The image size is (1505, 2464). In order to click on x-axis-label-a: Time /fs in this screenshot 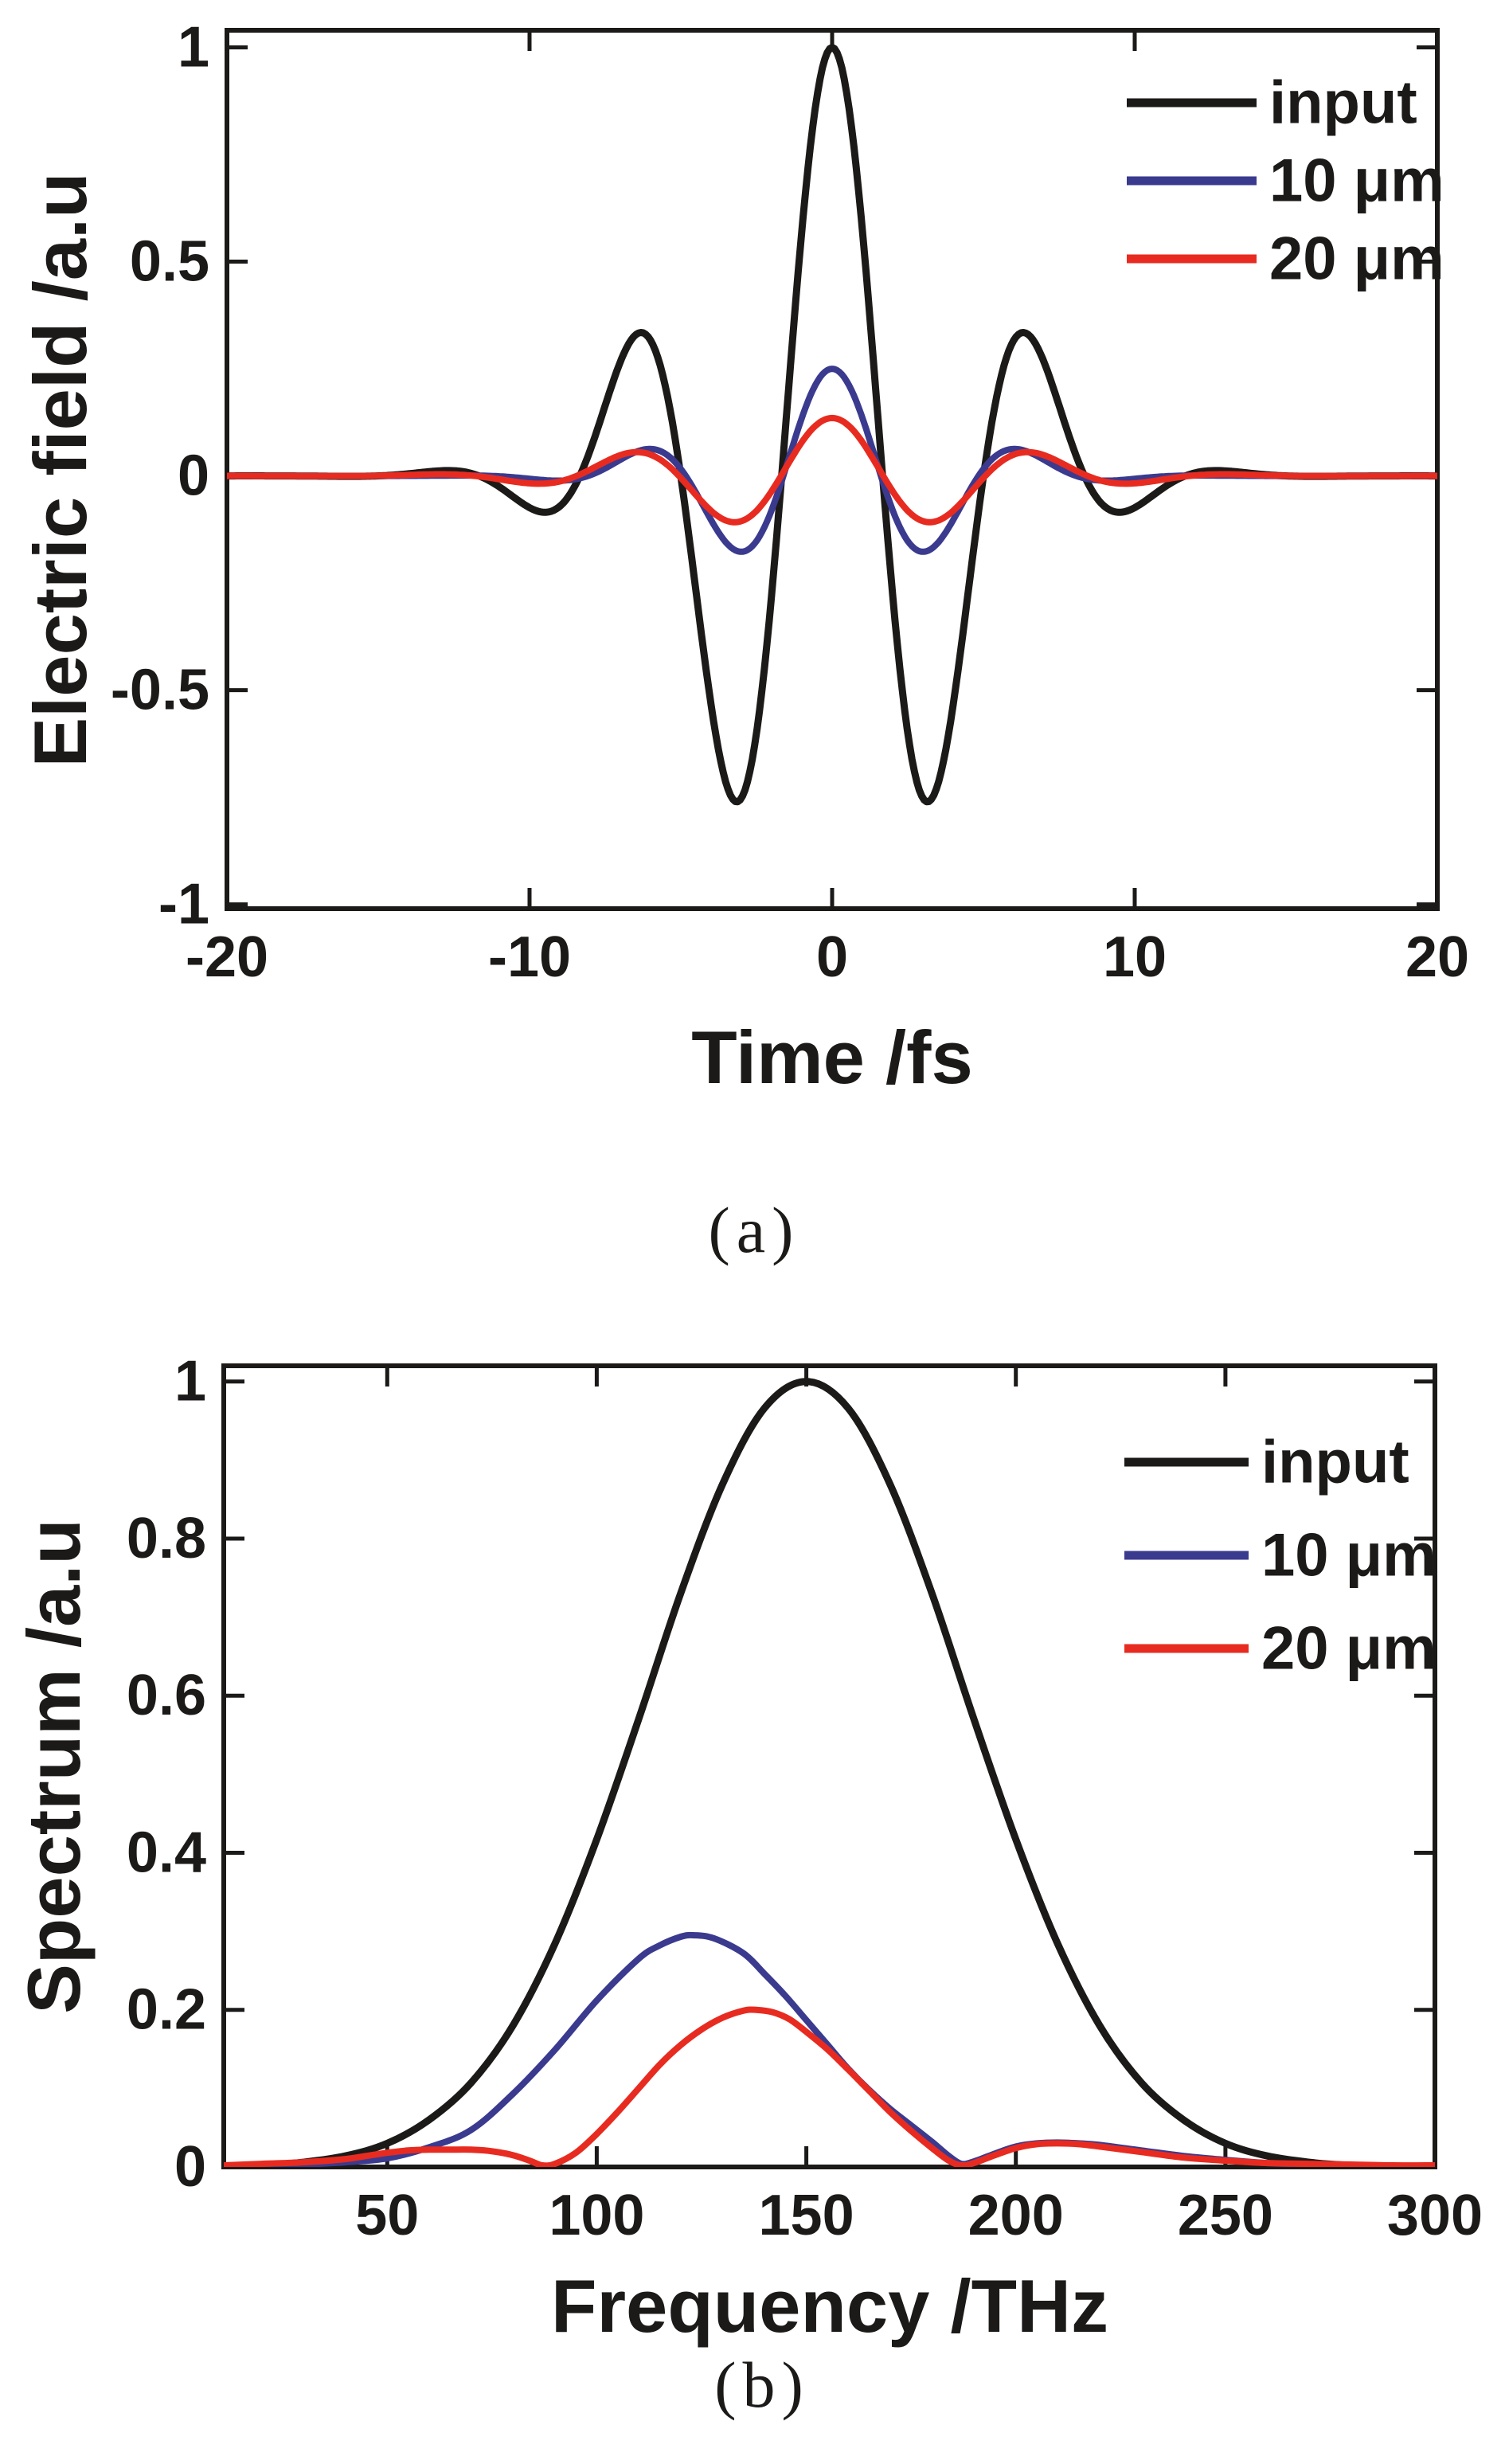, I will do `click(832, 1057)`.